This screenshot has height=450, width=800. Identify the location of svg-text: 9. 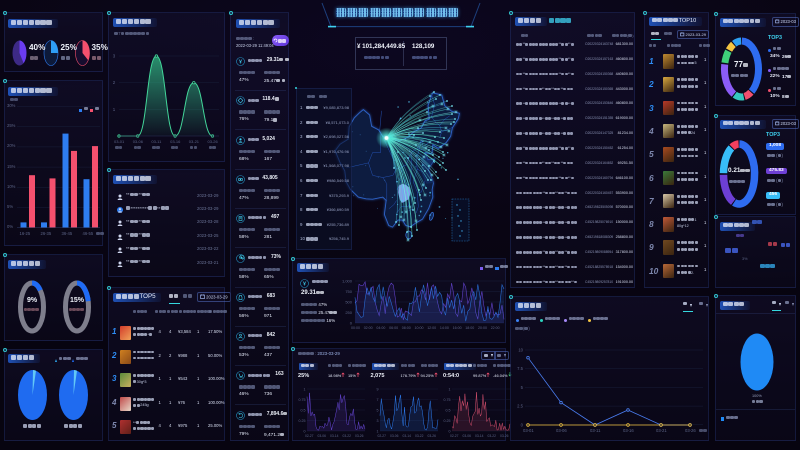
(377, 389).